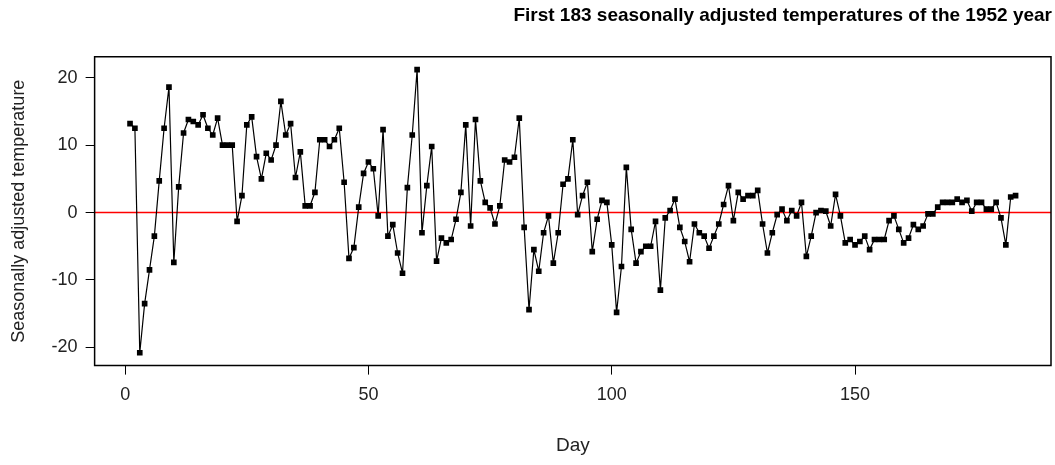 The height and width of the screenshot is (465, 1055). What do you see at coordinates (573, 444) in the screenshot?
I see `x-axis-title: Day` at bounding box center [573, 444].